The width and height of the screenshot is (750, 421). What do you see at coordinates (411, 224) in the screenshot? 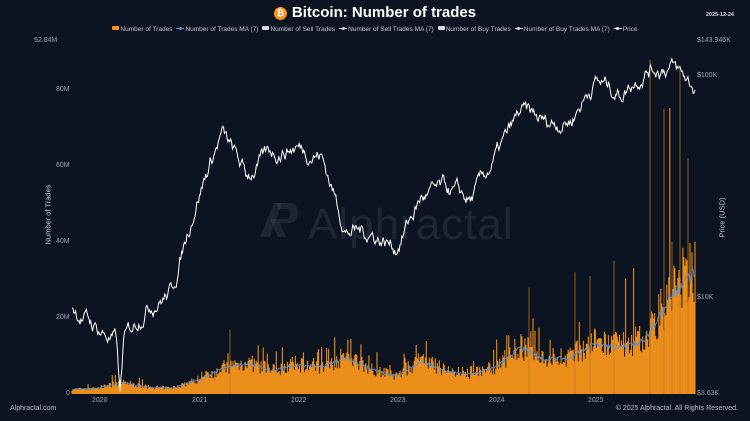
I see `watermark: Alphractal` at bounding box center [411, 224].